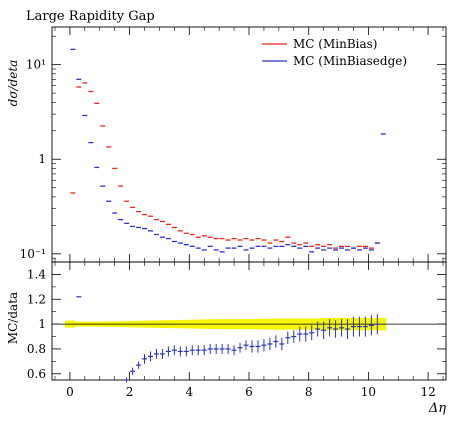 The image size is (461, 422). Describe the element at coordinates (437, 408) in the screenshot. I see `x-axis-label: Δη` at that location.